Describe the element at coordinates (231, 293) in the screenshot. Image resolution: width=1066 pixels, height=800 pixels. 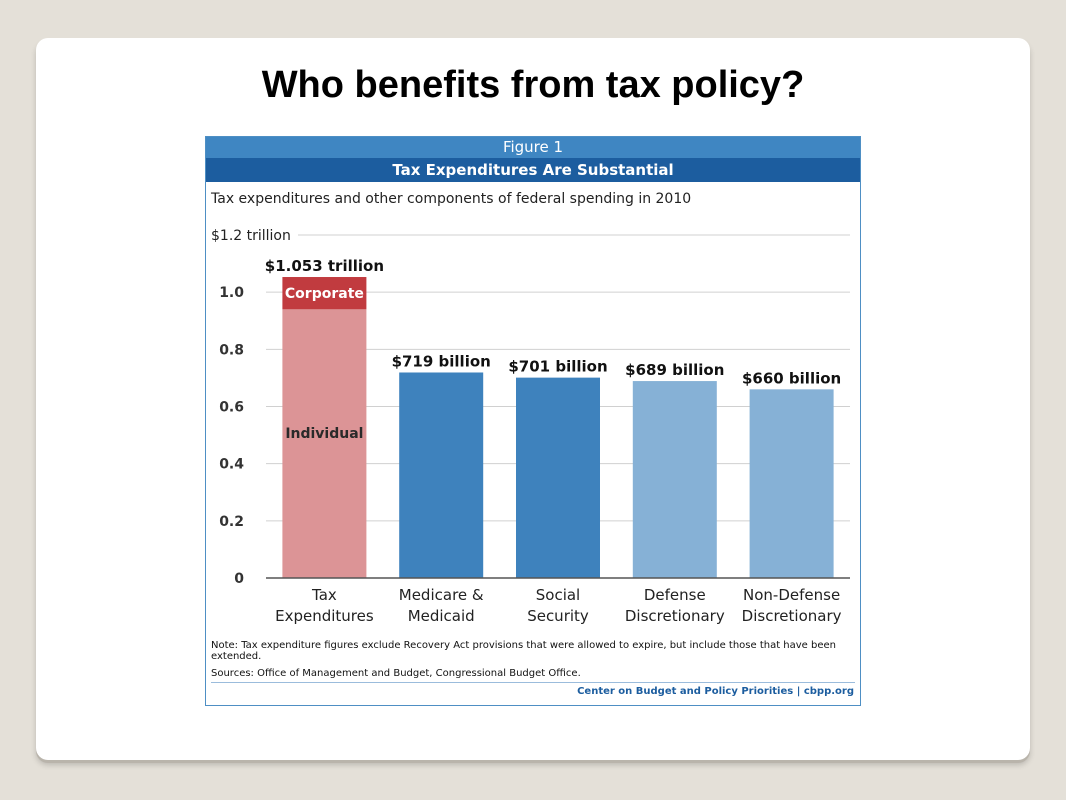
I see `y-tick-label: 1.0` at that location.